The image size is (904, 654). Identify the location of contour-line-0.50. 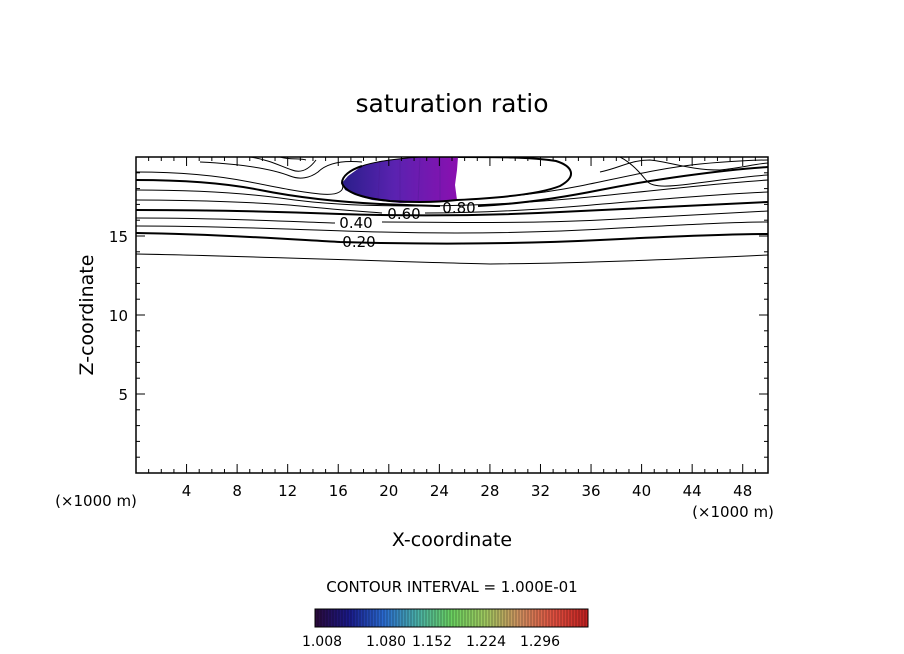
(452, 209).